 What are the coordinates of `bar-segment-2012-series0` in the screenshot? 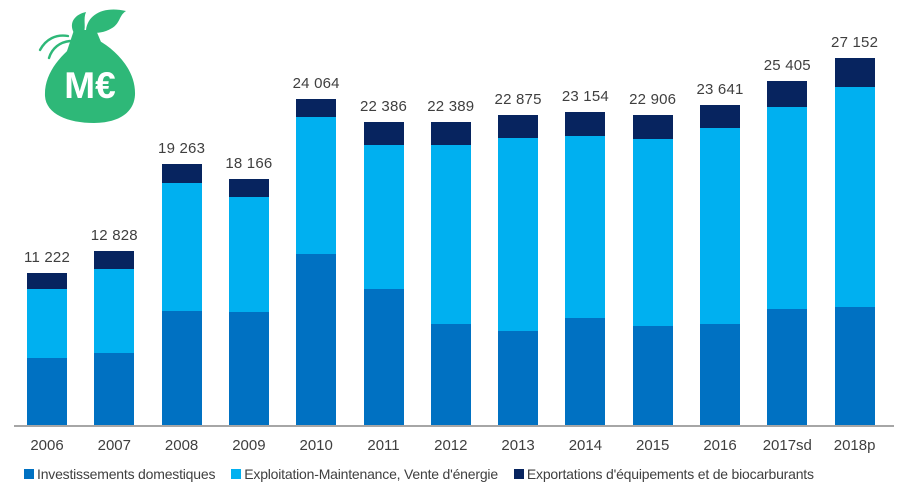 It's located at (450, 374).